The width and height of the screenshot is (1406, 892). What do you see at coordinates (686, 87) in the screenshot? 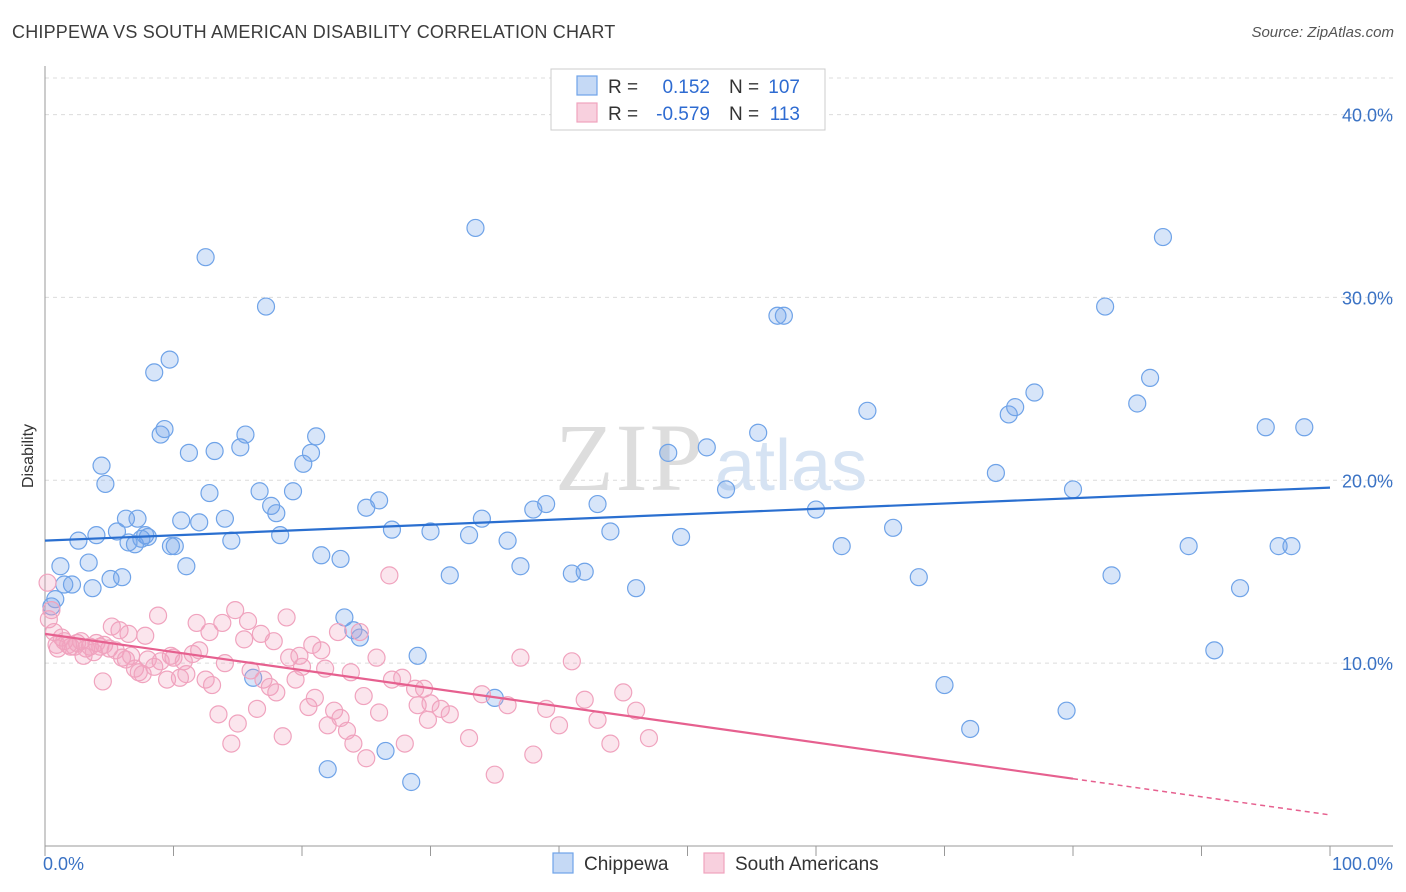
I see `legend-r-value: 0.152` at bounding box center [686, 87].